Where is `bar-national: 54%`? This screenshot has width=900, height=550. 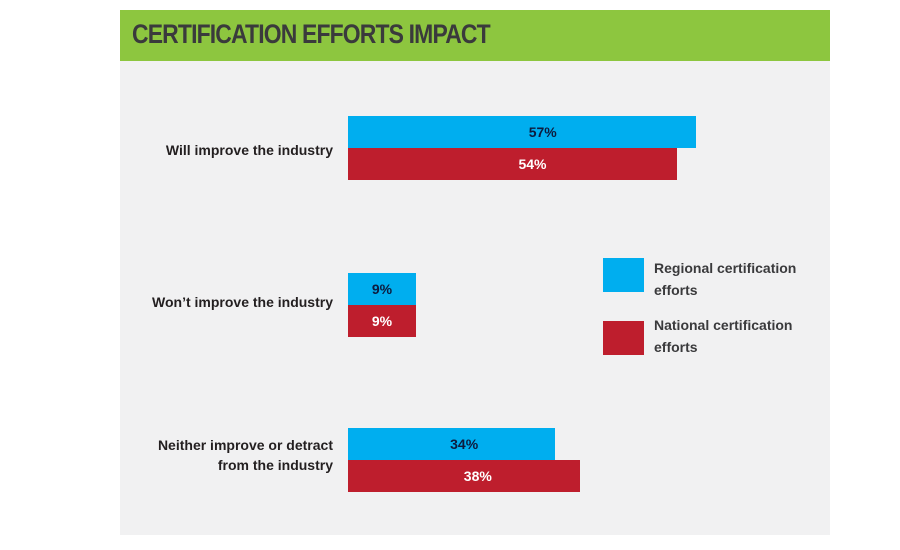 bar-national: 54% is located at coordinates (513, 164).